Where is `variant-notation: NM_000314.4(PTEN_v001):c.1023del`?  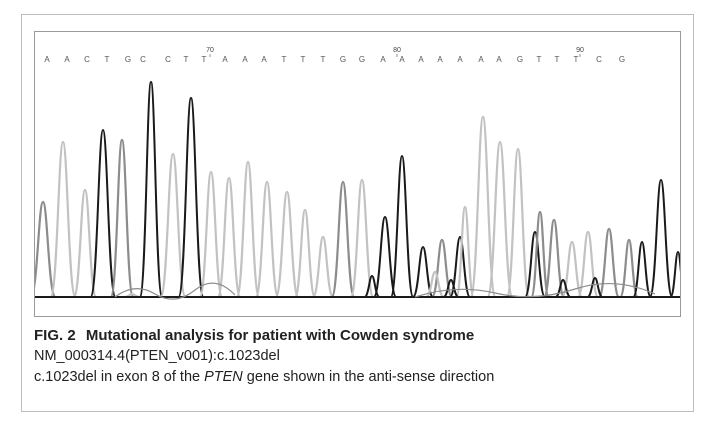 variant-notation: NM_000314.4(PTEN_v001):c.1023del is located at coordinates (157, 356).